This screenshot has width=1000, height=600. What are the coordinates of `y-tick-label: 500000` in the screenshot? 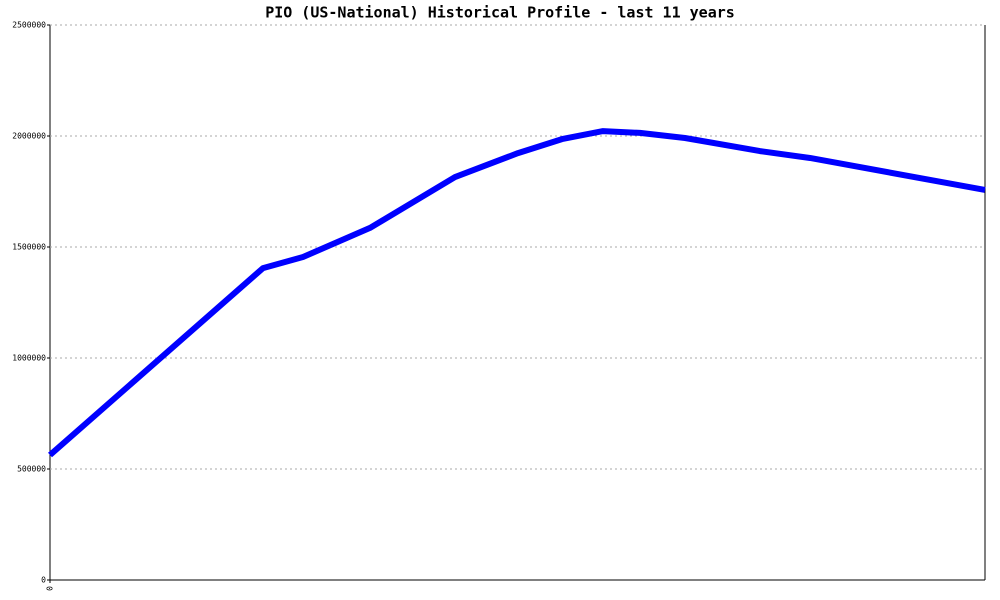 It's located at (31, 469).